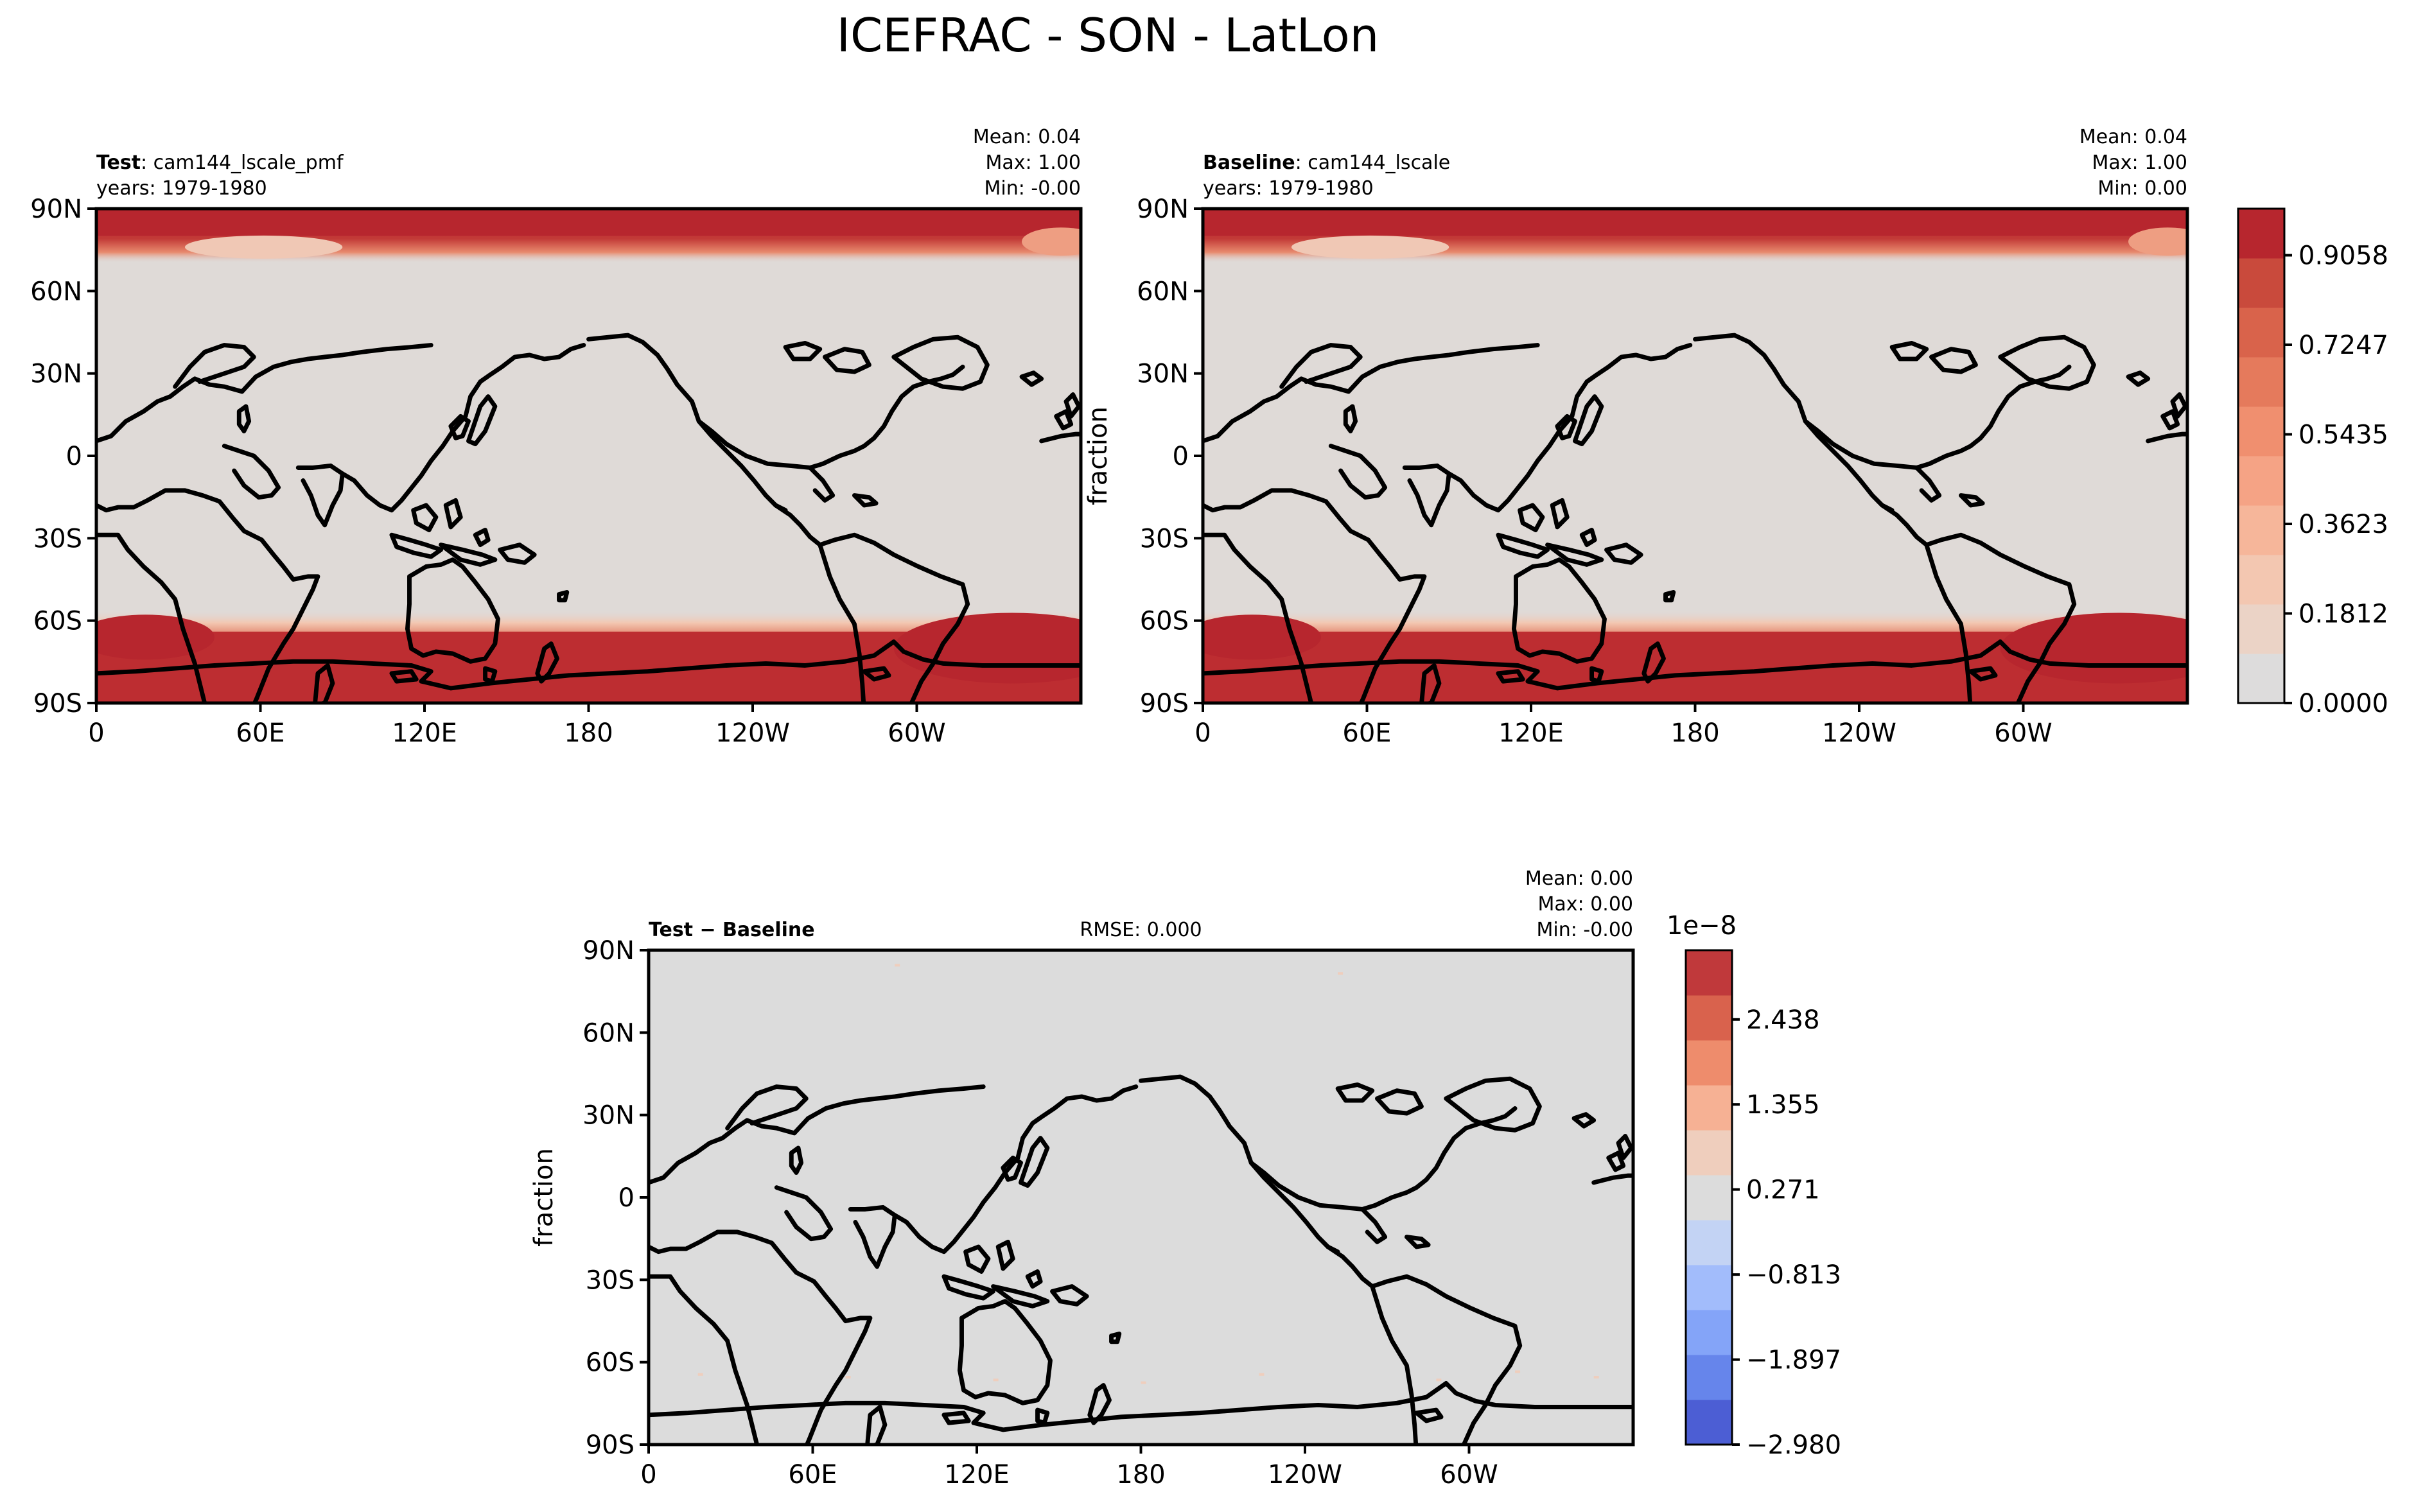 This screenshot has width=2416, height=1512. I want to click on map-field-diff, so click(1141, 1197).